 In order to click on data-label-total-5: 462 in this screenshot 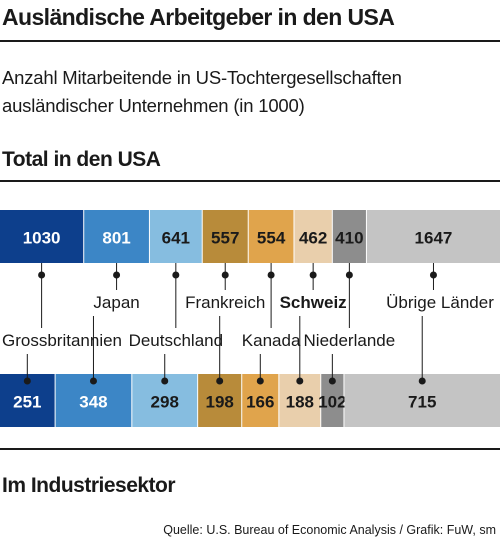, I will do `click(313, 238)`.